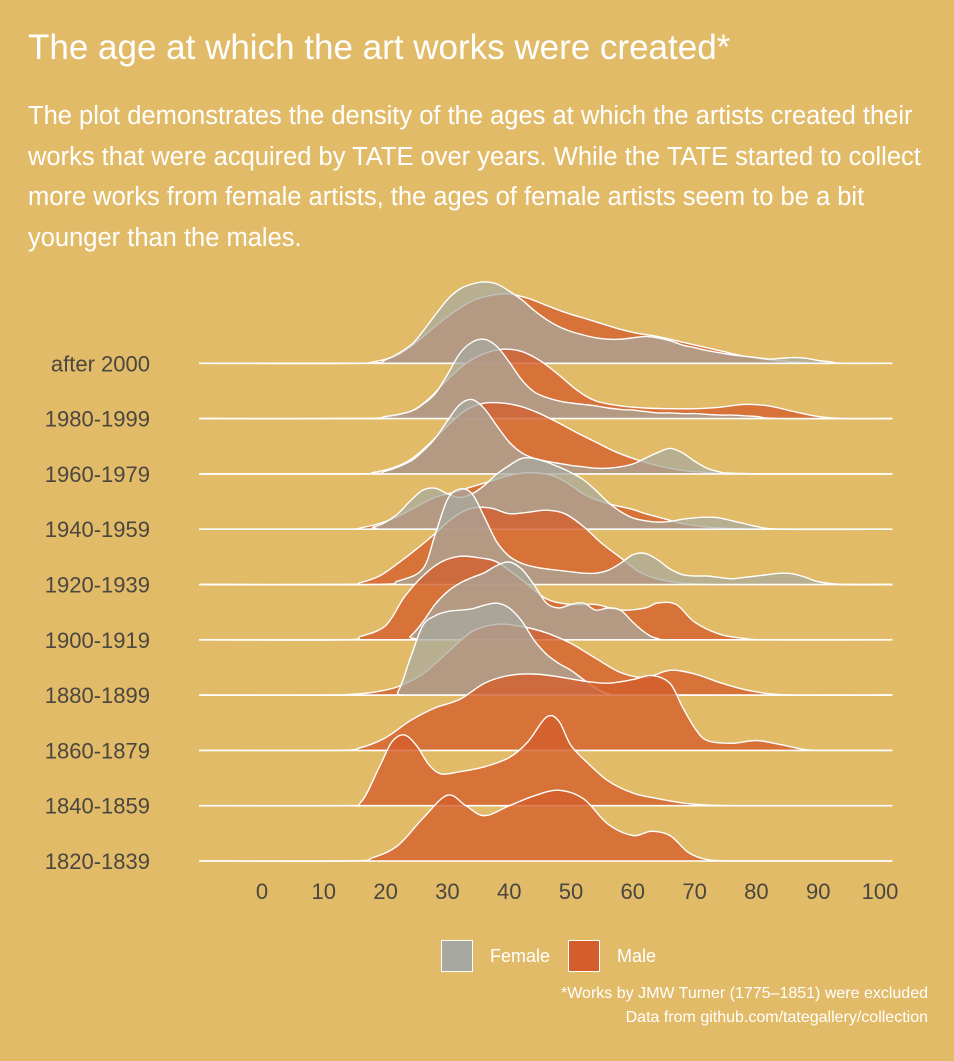  I want to click on legend-label-female: Female, so click(520, 955).